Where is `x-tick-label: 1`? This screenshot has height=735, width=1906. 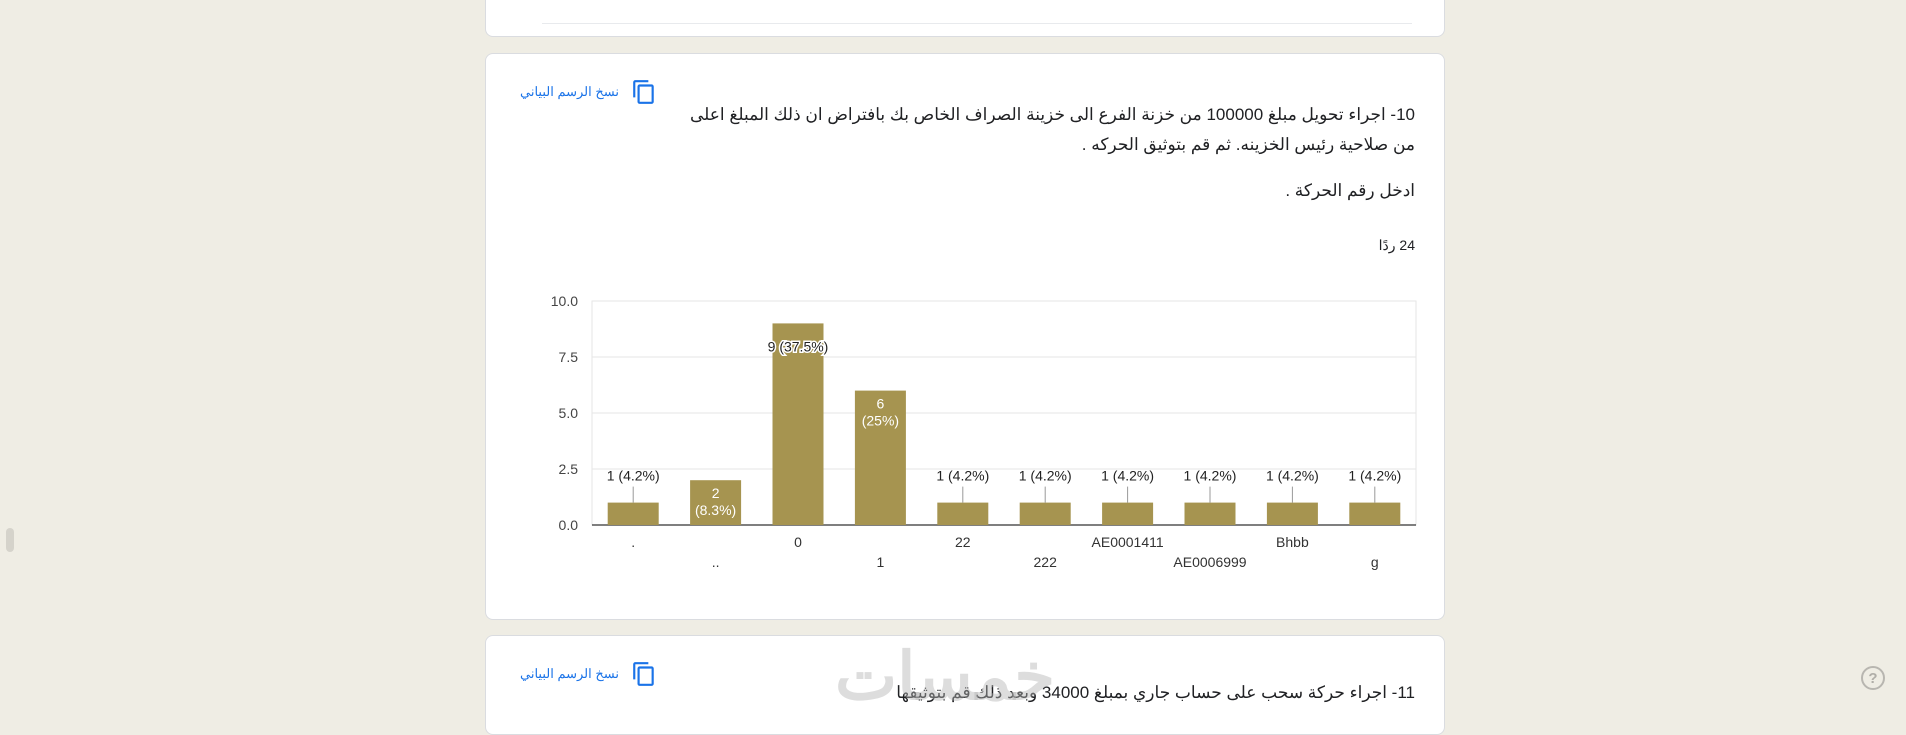
x-tick-label: 1 is located at coordinates (881, 562).